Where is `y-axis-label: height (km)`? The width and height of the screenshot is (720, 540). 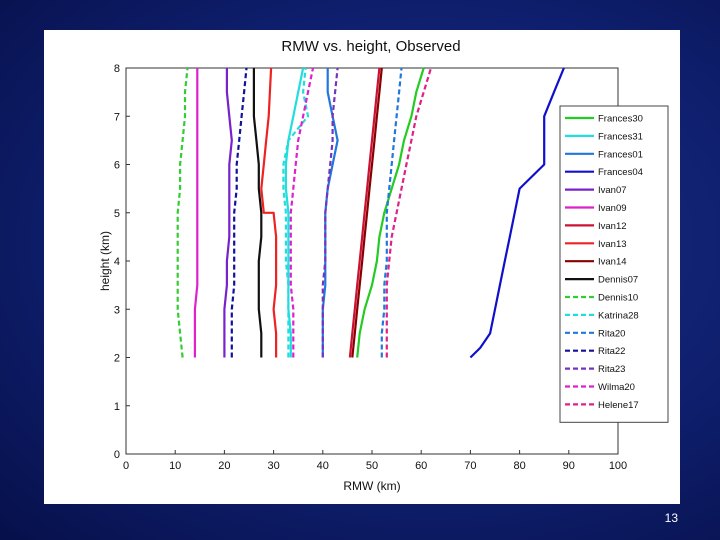
y-axis-label: height (km) is located at coordinates (105, 261).